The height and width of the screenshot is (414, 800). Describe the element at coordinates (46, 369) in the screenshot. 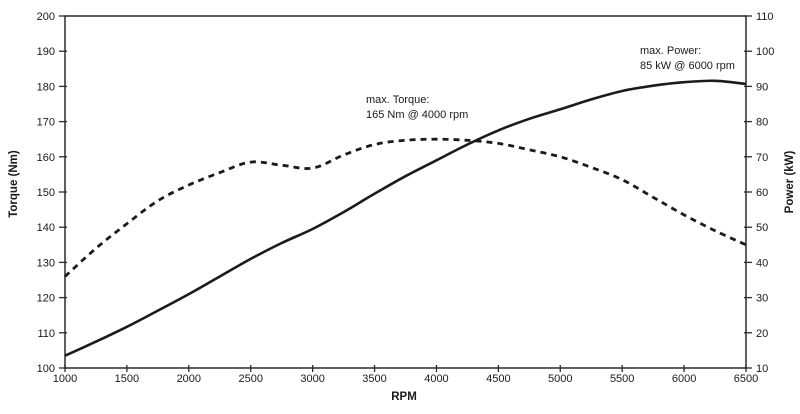

I see `left-y-tick-label: 100` at that location.